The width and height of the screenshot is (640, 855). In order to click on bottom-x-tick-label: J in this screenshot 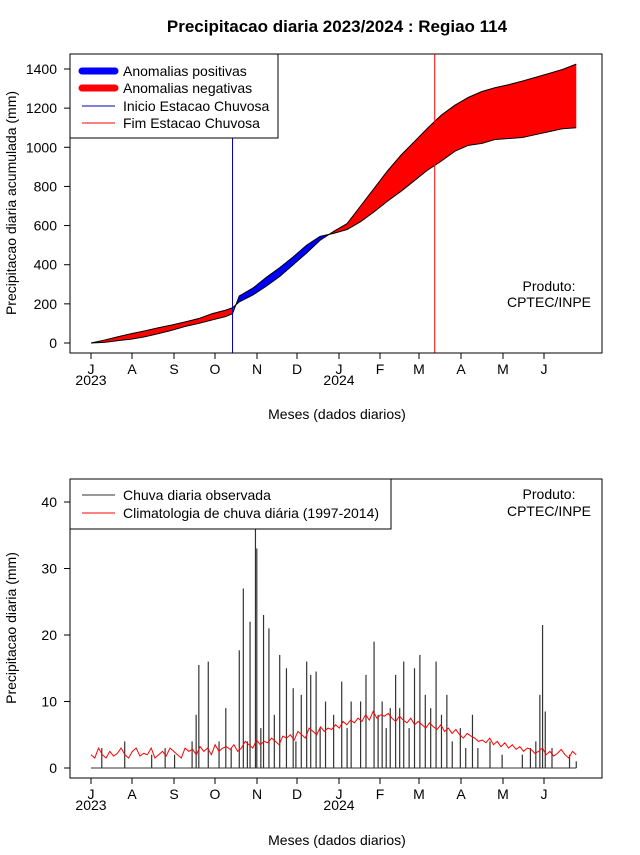, I will do `click(544, 794)`.